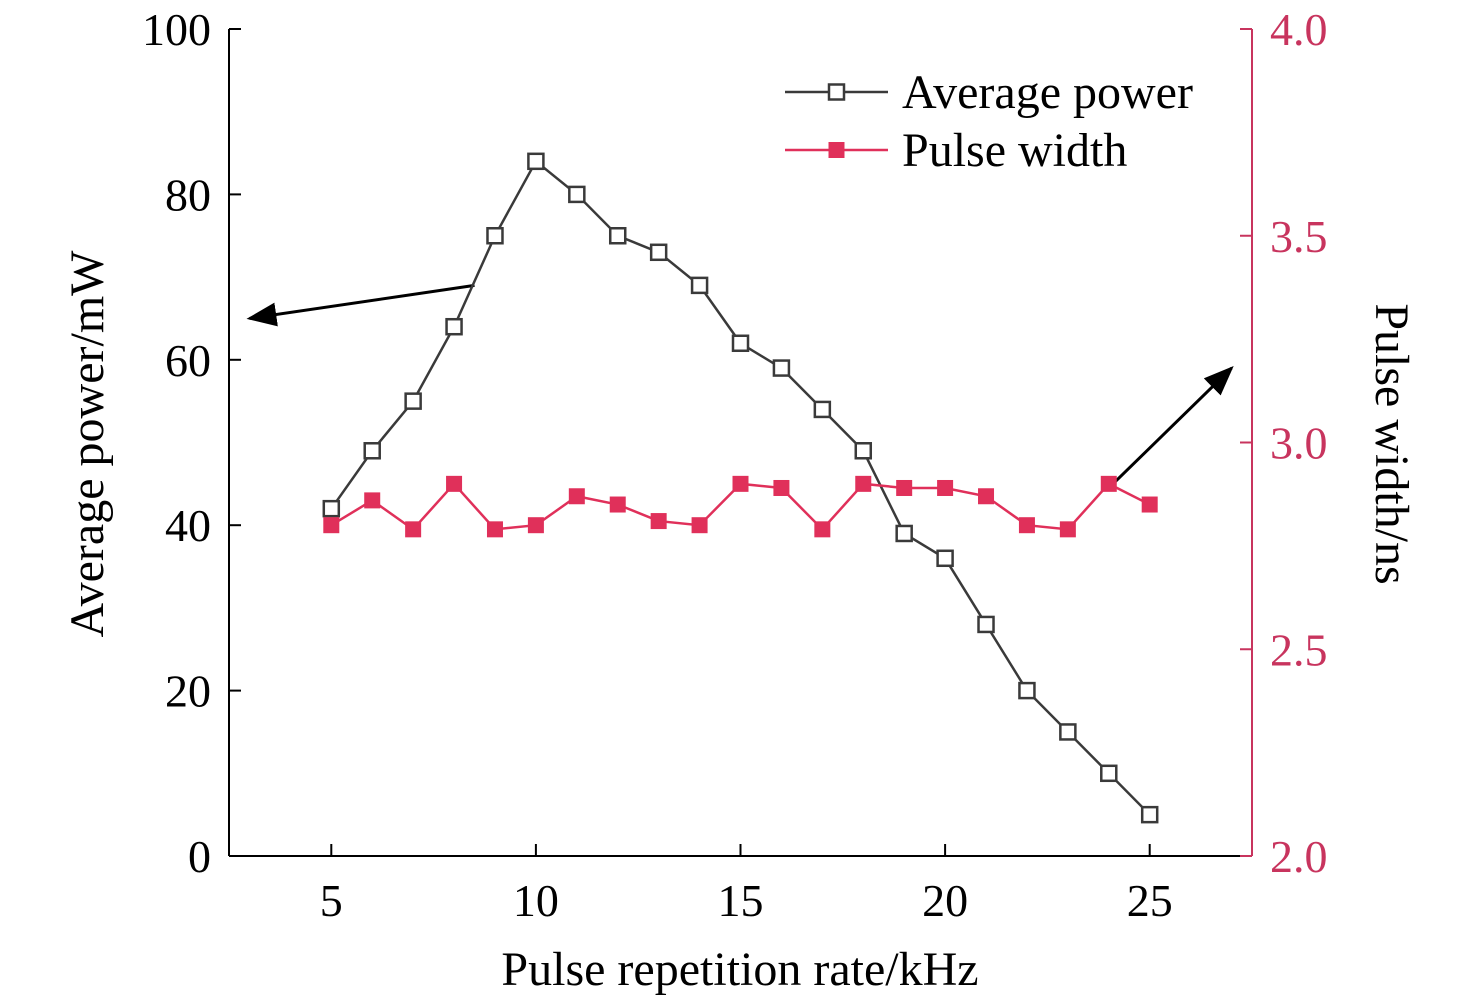  Describe the element at coordinates (1170, 427) in the screenshot. I see `arrow-to-right-axis` at that location.